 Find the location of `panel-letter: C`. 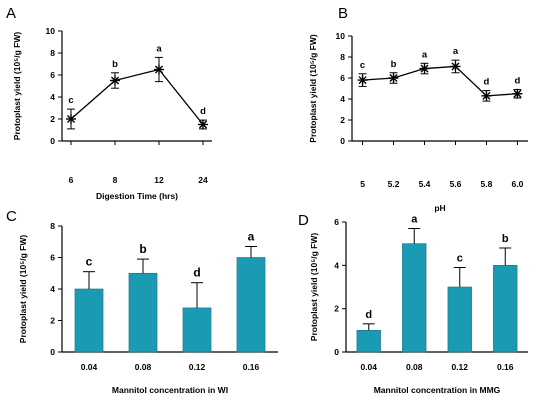

panel-letter: C is located at coordinates (11, 216).